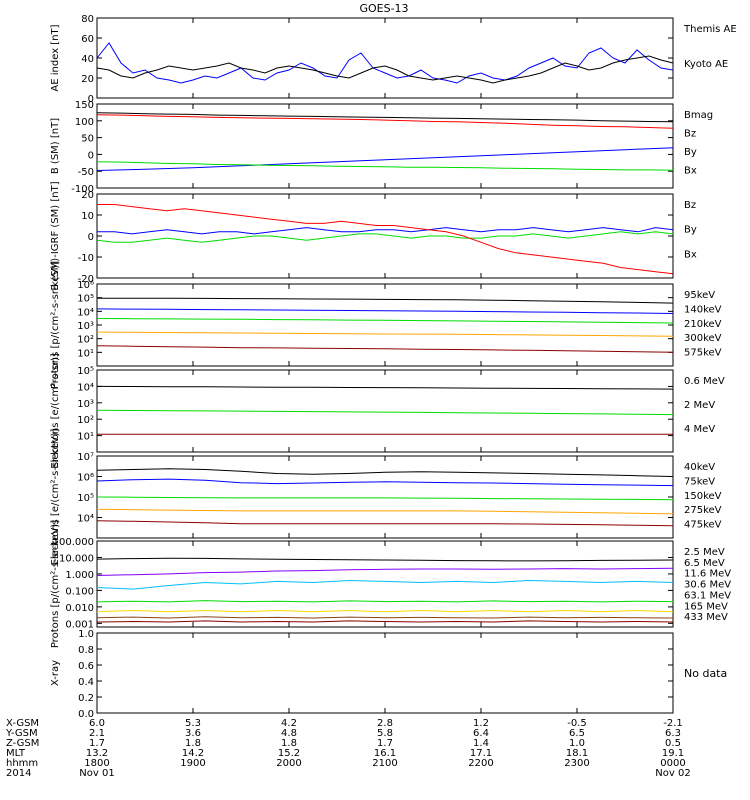 The image size is (750, 800). I want to click on y-axis-label: Protons [p/(cm²-s-sr-keV)], so click(55, 584).